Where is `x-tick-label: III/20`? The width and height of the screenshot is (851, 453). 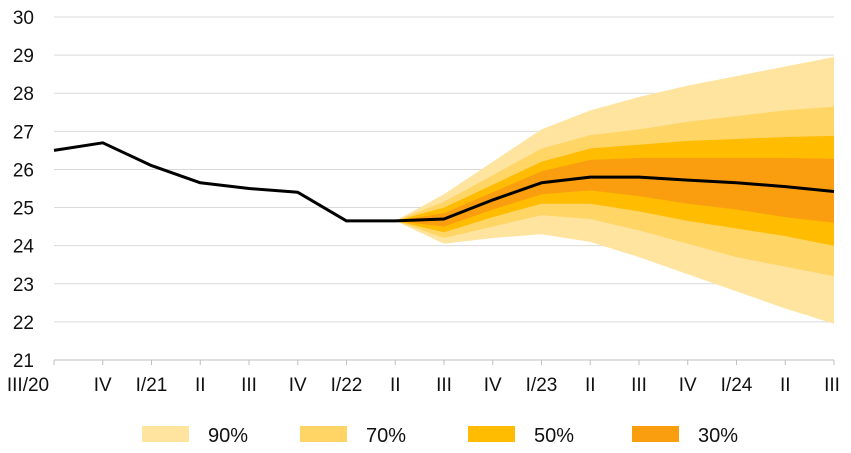 x-tick-label: III/20 is located at coordinates (28, 385).